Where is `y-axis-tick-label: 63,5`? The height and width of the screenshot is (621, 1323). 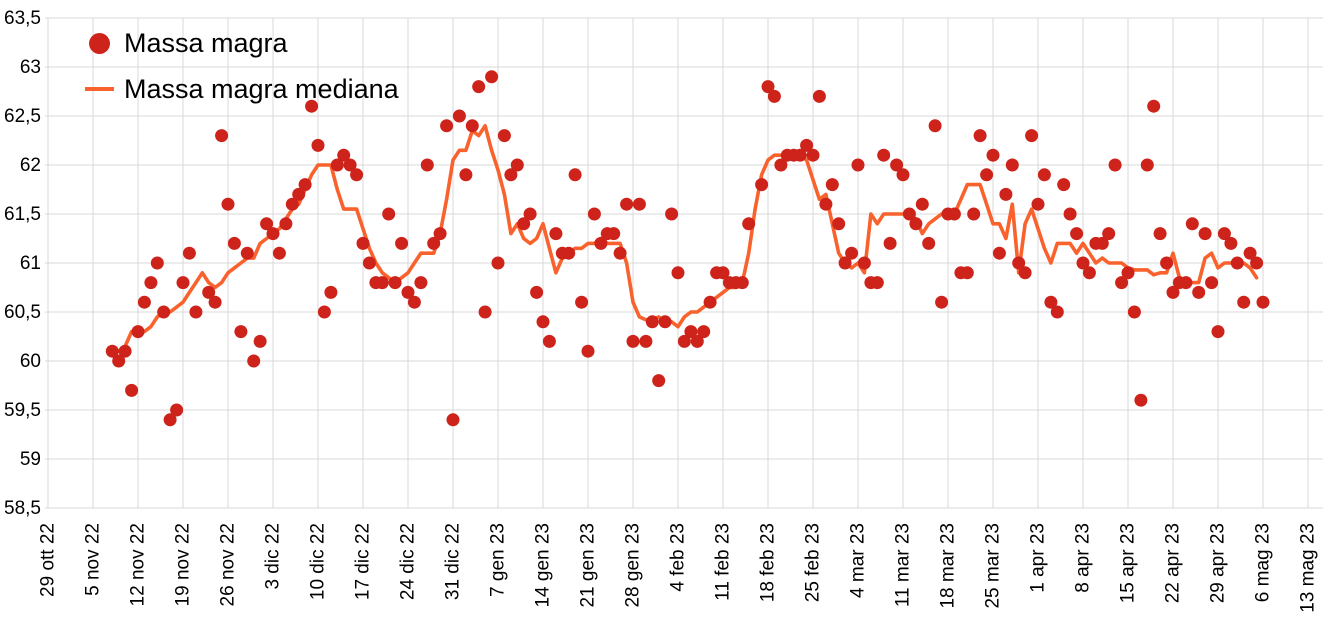
y-axis-tick-label: 63,5 is located at coordinates (22, 18).